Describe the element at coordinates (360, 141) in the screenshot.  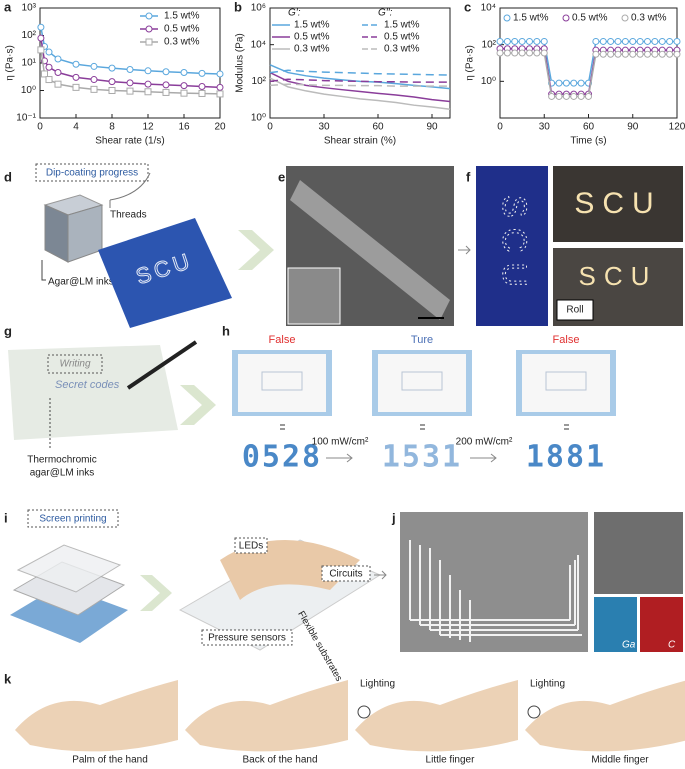
I see `x-axis-label: Shear strain (%)` at that location.